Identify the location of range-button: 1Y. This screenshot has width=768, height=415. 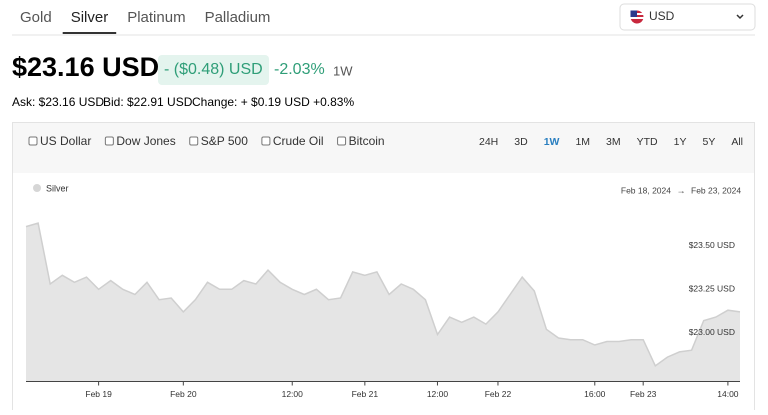
(680, 142).